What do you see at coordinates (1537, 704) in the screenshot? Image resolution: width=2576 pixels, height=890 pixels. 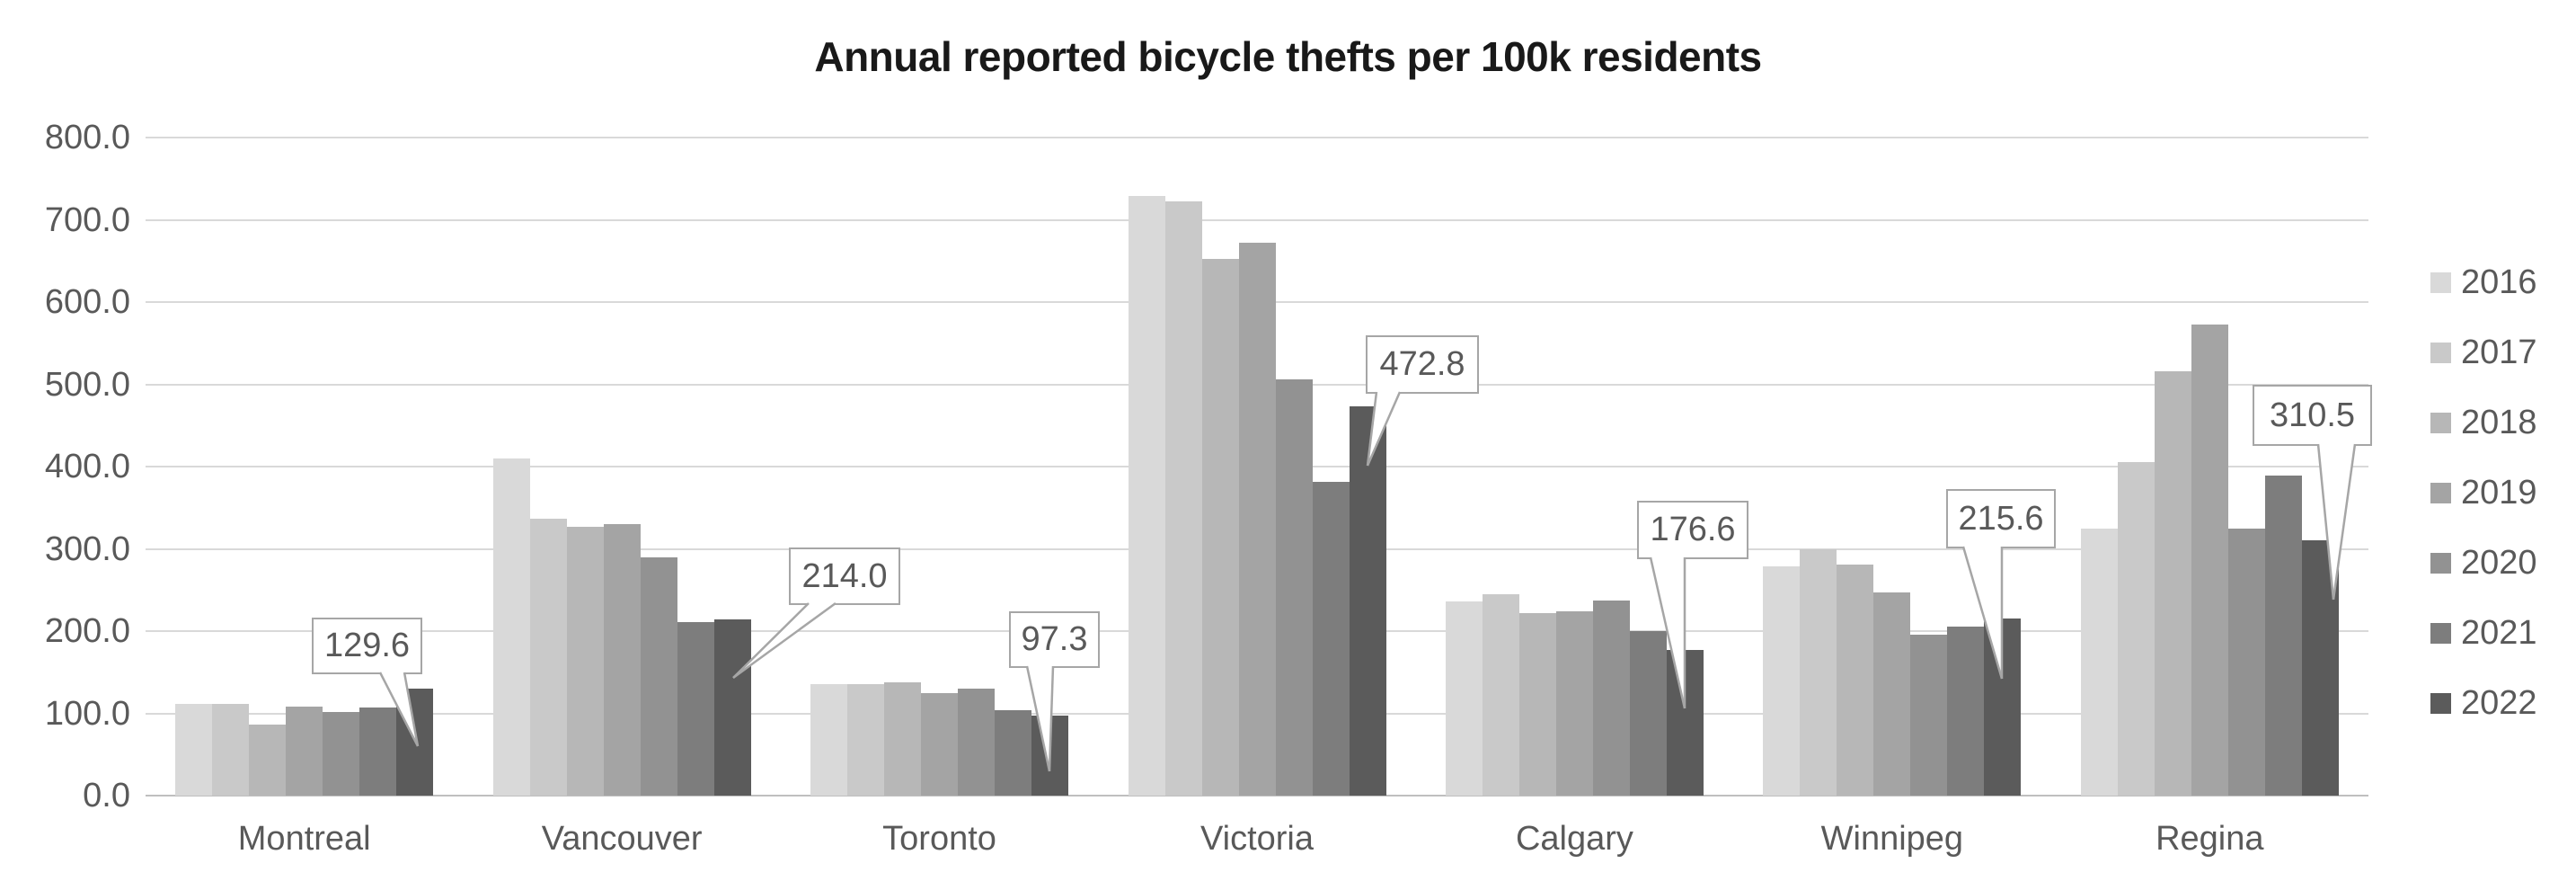 I see `bar-calgary-2018` at bounding box center [1537, 704].